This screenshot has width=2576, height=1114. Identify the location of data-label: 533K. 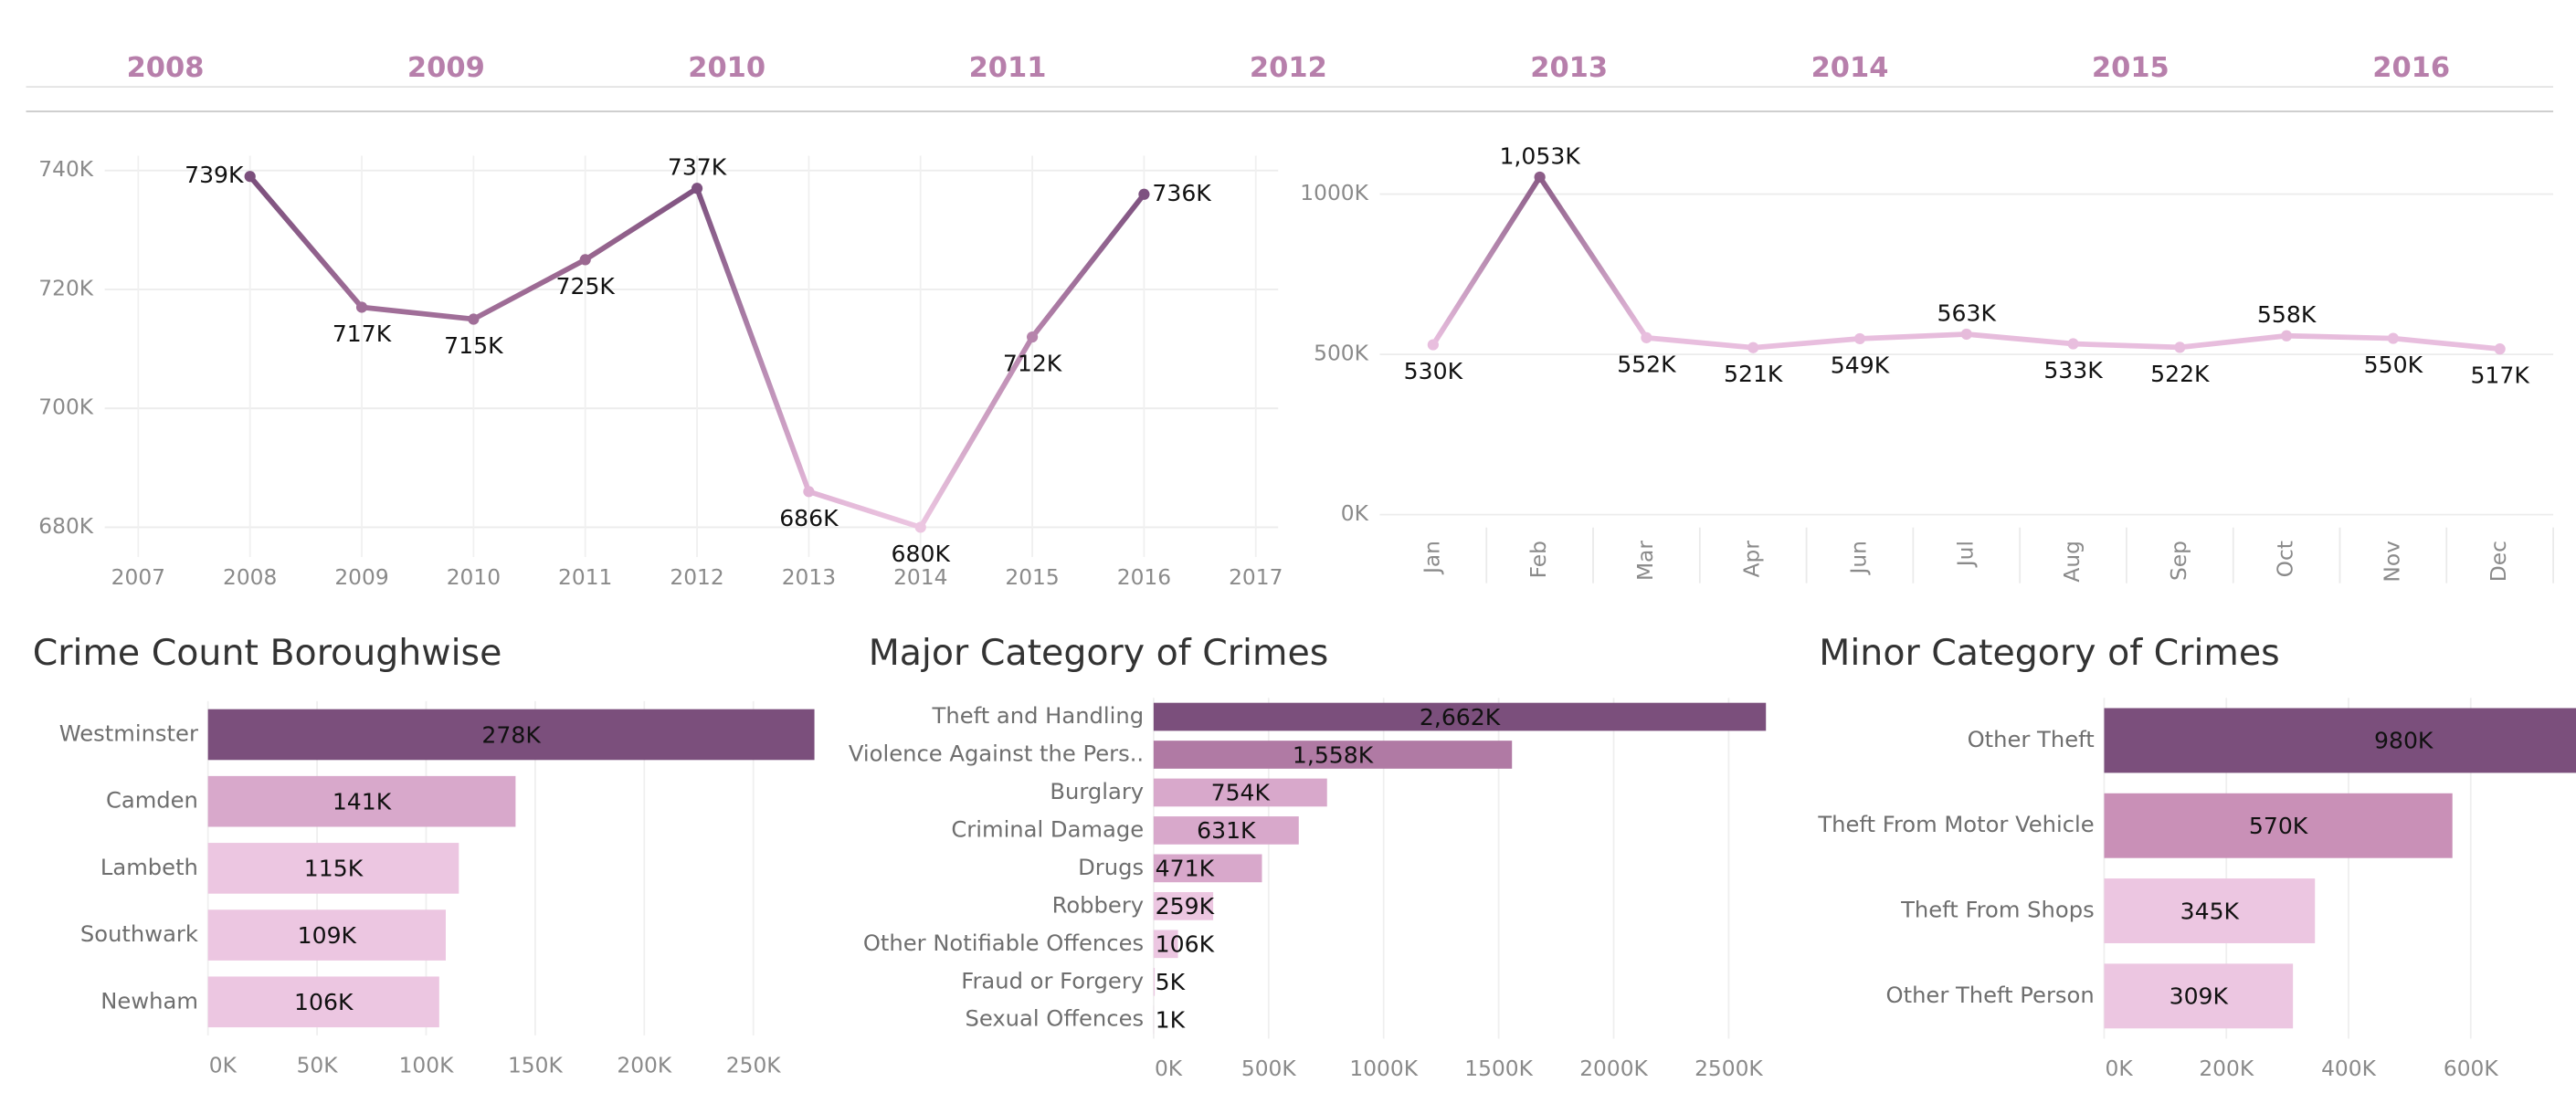
(2073, 370).